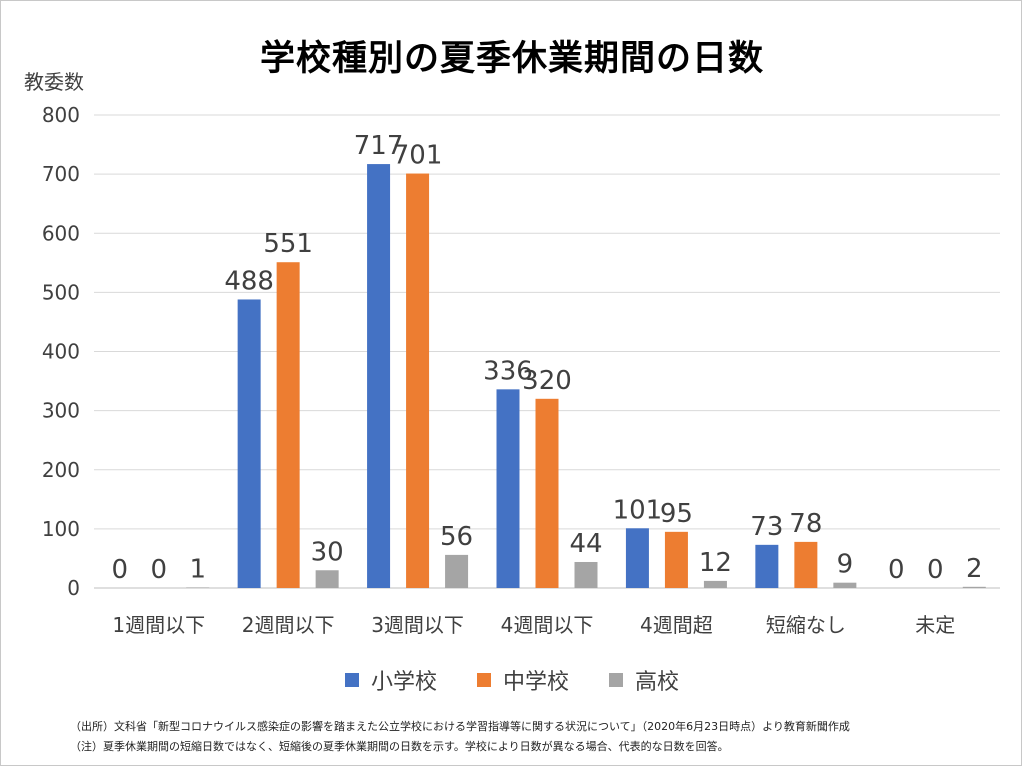  What do you see at coordinates (158, 625) in the screenshot?
I see `x-tick-label: 1週間以下` at bounding box center [158, 625].